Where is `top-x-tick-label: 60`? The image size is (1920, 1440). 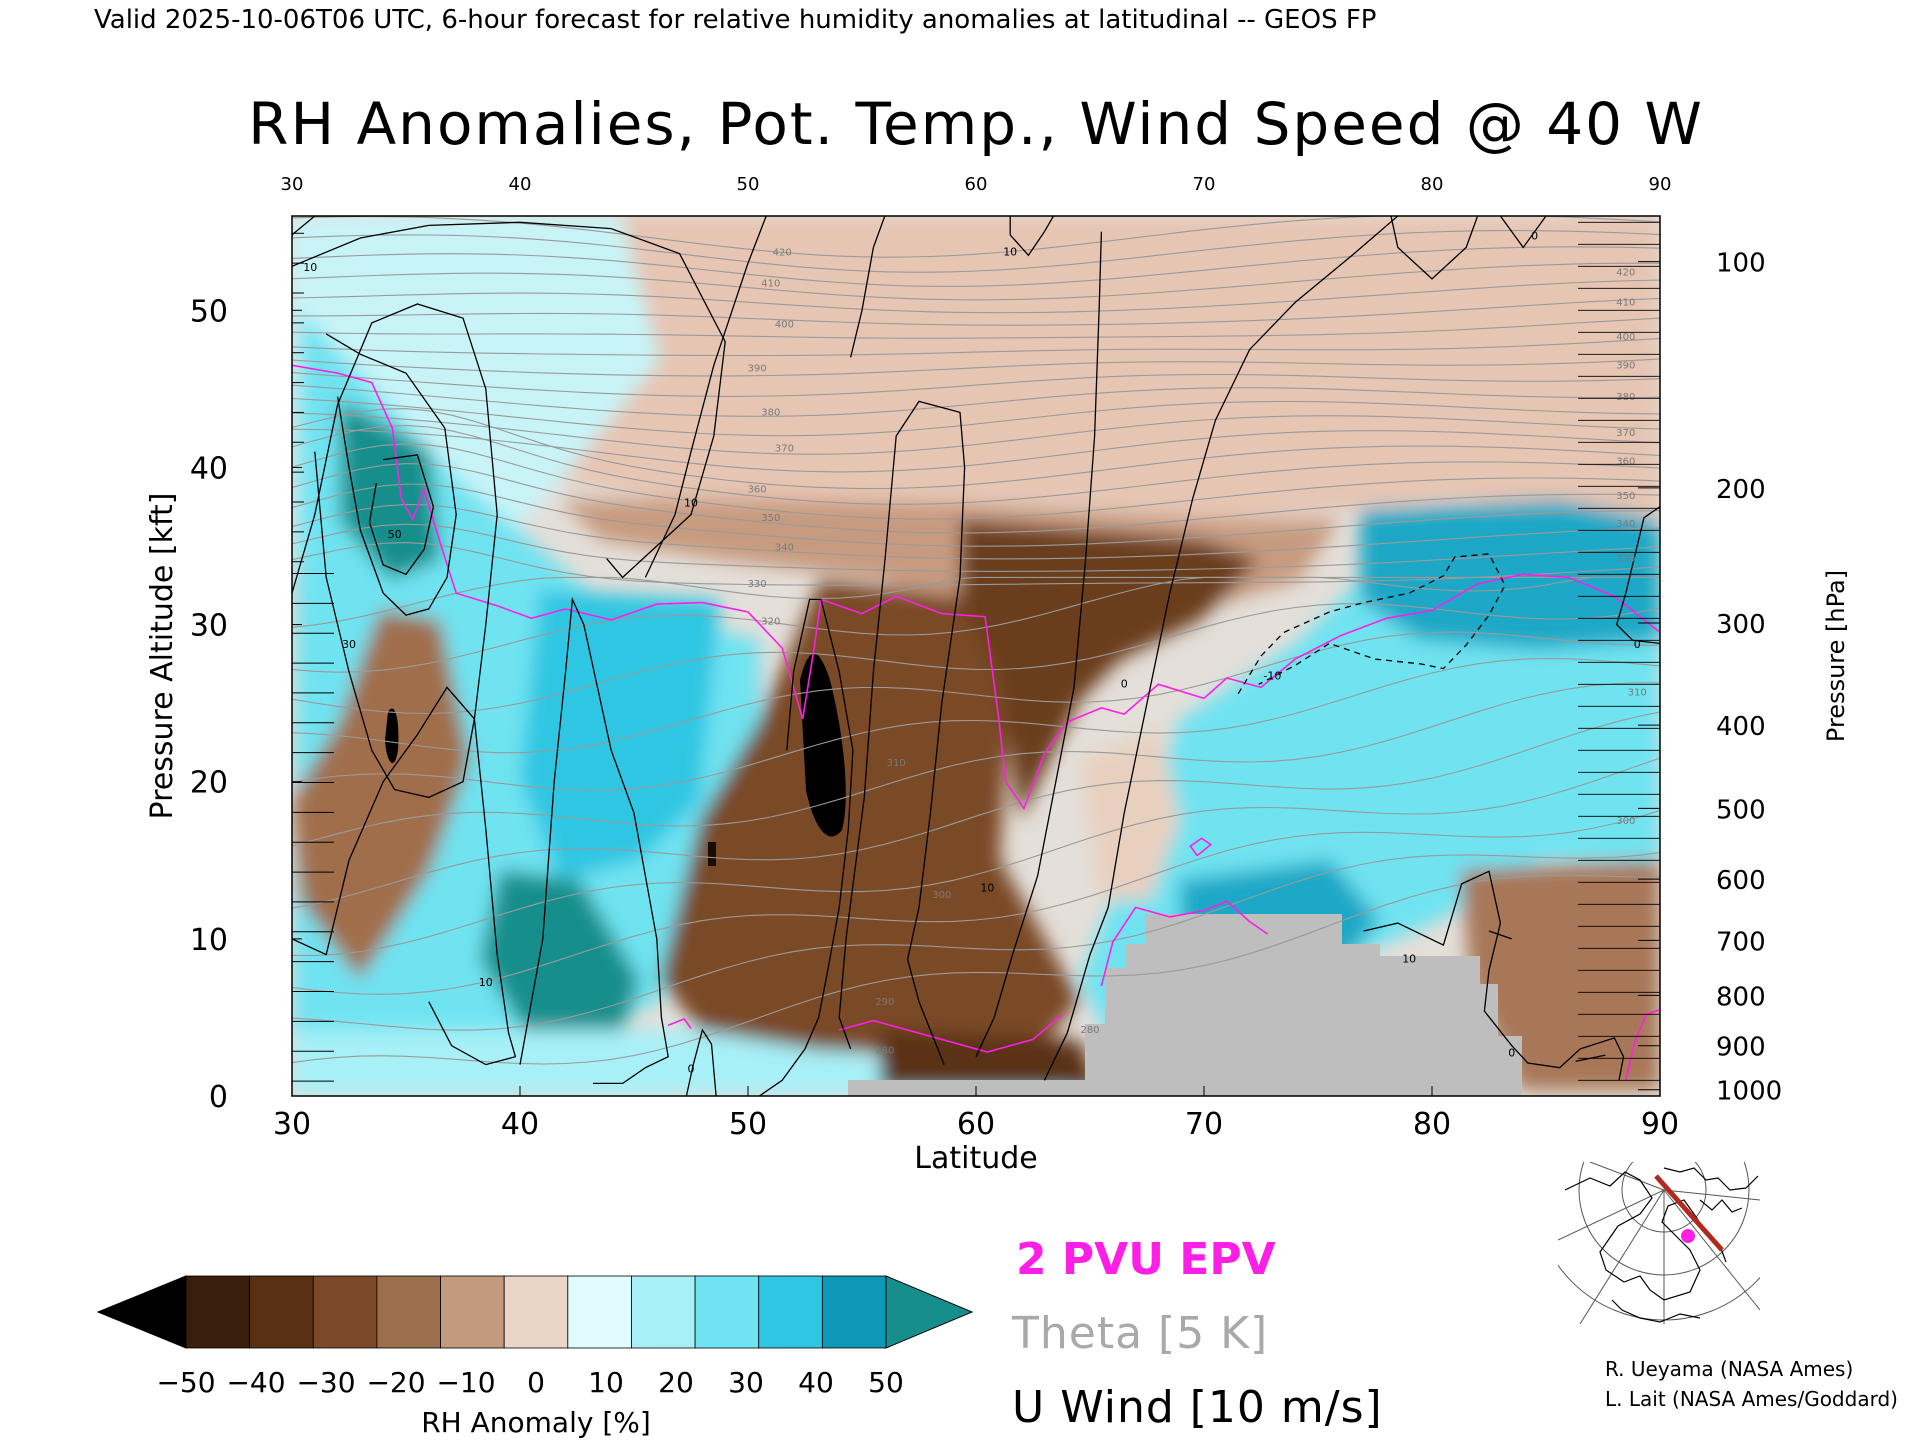
top-x-tick-label: 60 is located at coordinates (976, 184).